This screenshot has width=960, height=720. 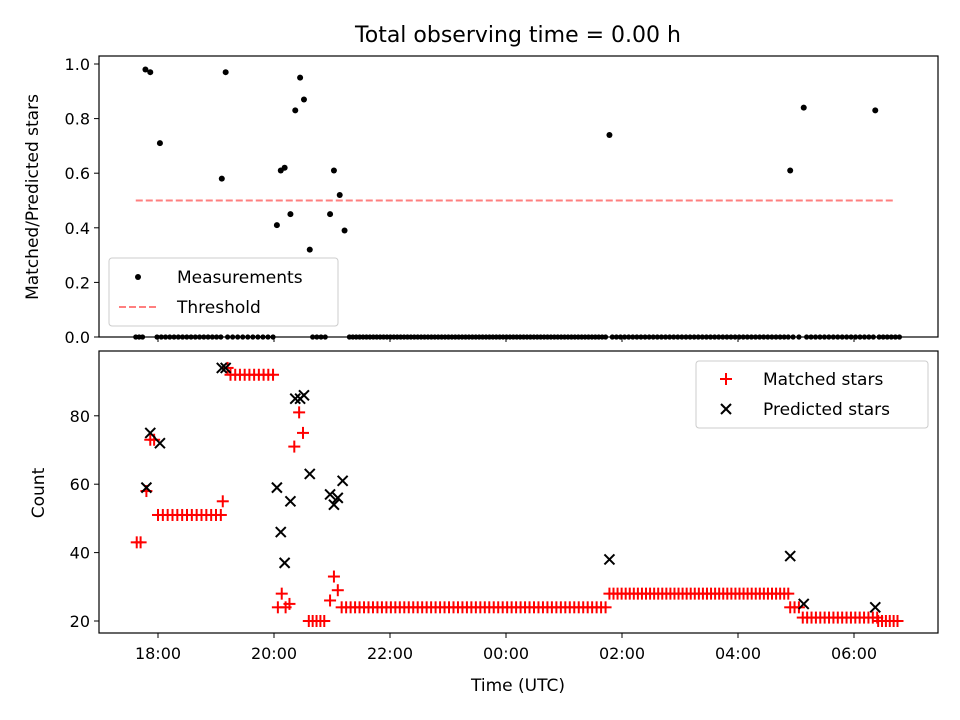 I want to click on bottom-y-ticks: 20 40 60 80, so click(x=84, y=519).